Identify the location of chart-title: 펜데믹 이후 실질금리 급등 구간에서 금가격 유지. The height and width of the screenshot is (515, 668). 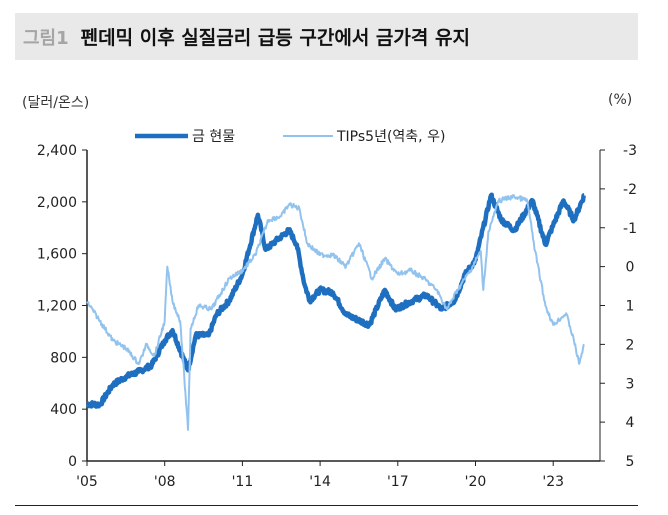
(275, 38).